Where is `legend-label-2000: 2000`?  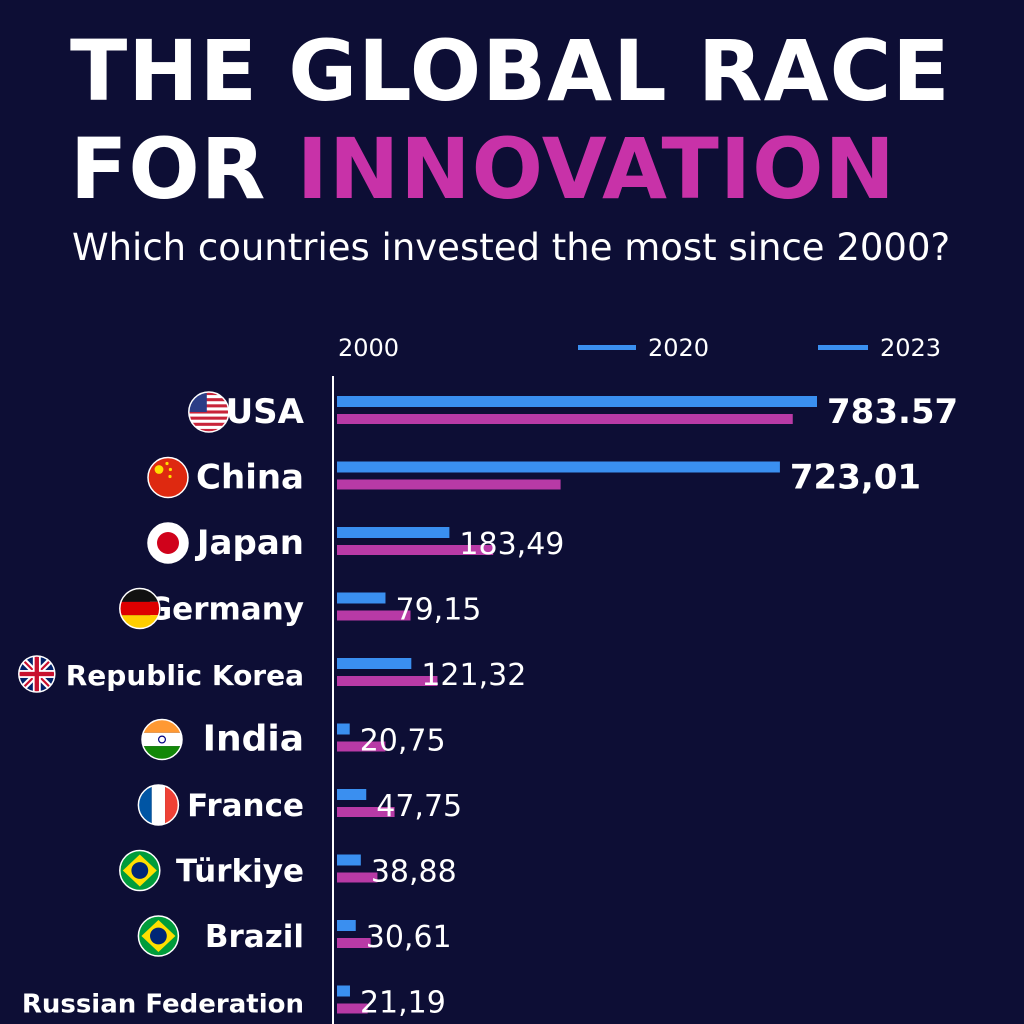
legend-label-2000: 2000 is located at coordinates (368, 348).